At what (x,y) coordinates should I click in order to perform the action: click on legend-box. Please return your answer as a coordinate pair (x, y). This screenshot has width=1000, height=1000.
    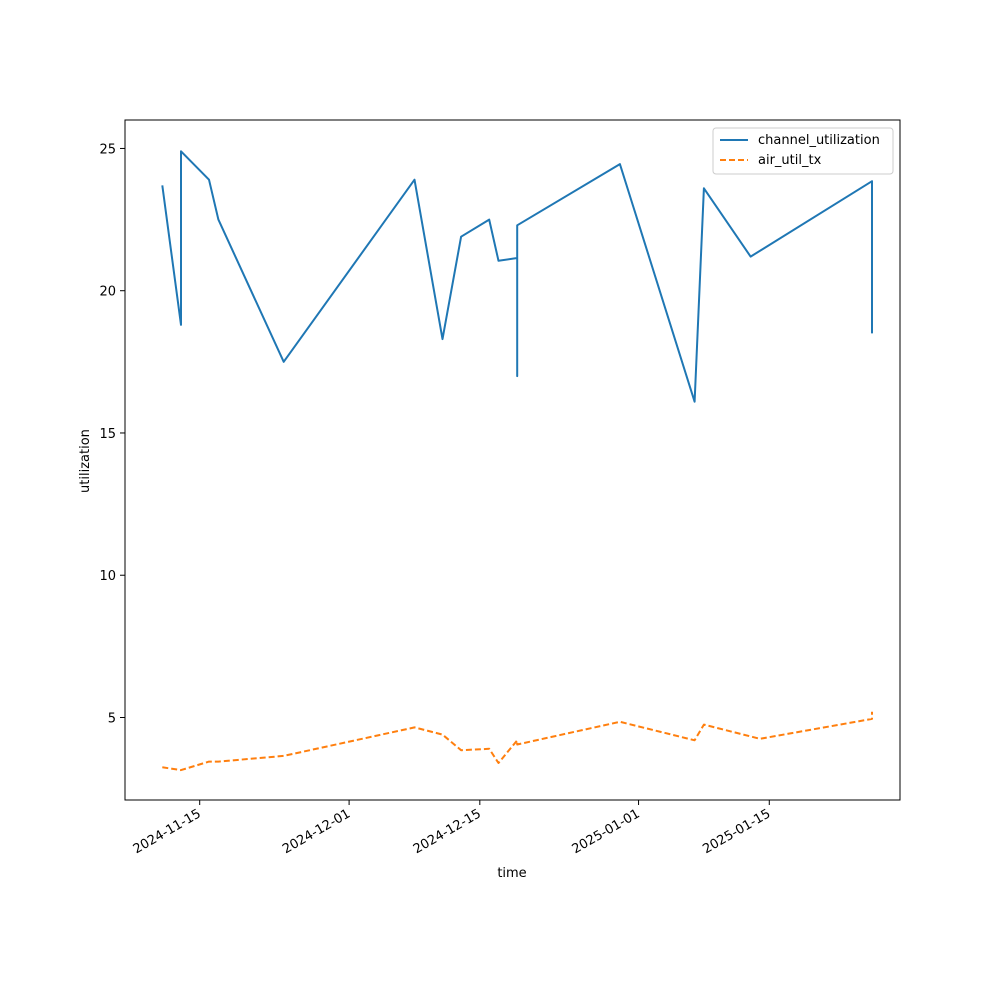
    Looking at the image, I should click on (803, 151).